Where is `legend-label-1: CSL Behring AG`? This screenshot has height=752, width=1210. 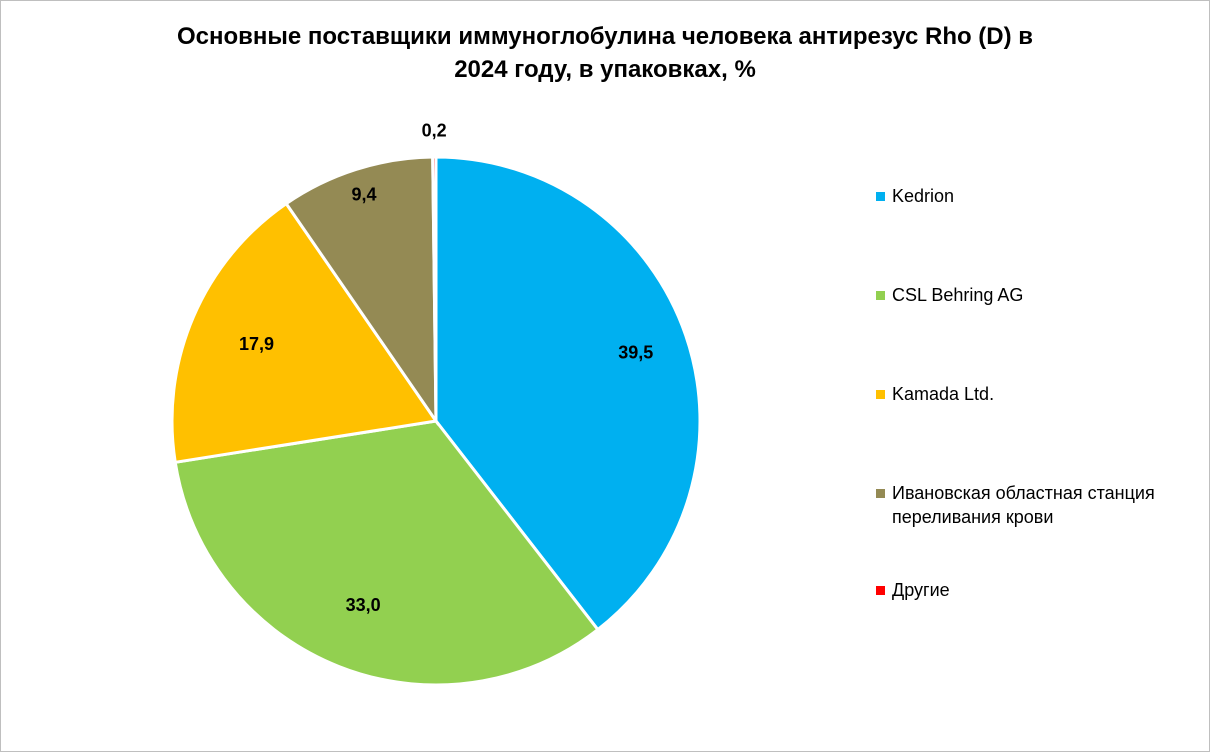
legend-label-1: CSL Behring AG is located at coordinates (958, 295).